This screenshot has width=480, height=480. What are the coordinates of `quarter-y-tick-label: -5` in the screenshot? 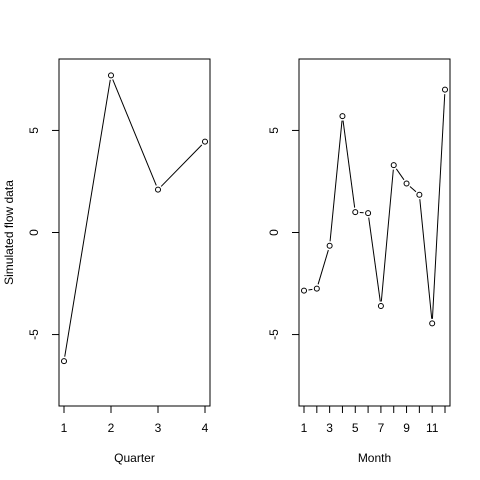 It's located at (34, 334).